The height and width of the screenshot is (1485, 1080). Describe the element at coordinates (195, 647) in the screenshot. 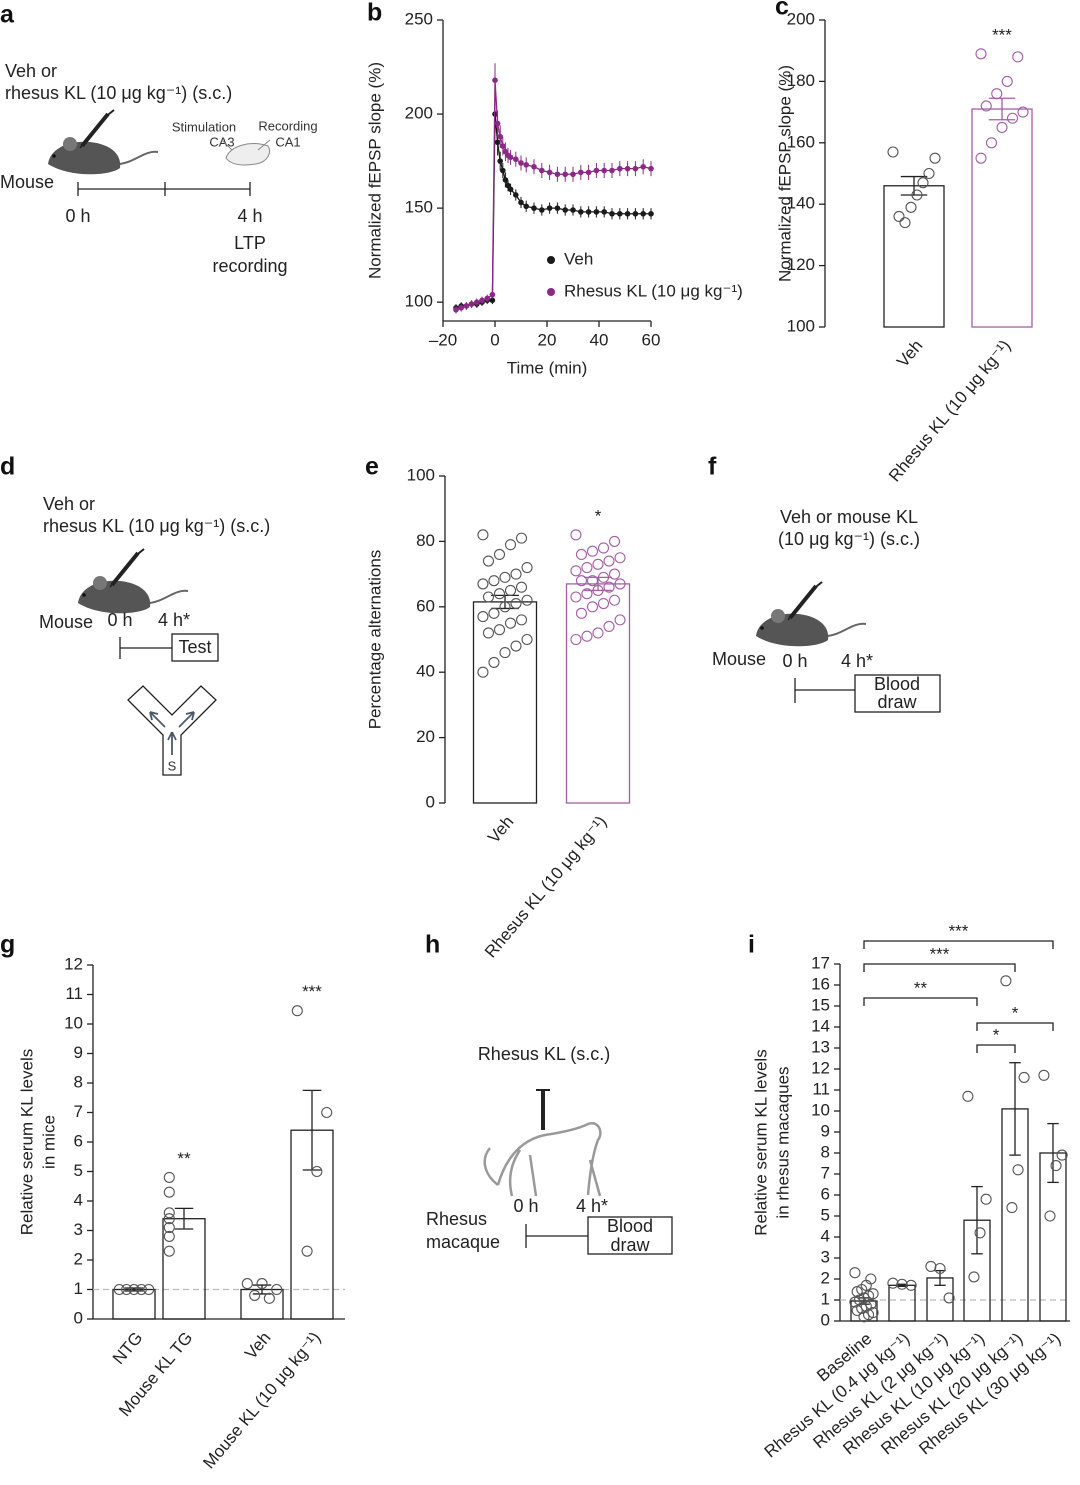

I see `box` at that location.